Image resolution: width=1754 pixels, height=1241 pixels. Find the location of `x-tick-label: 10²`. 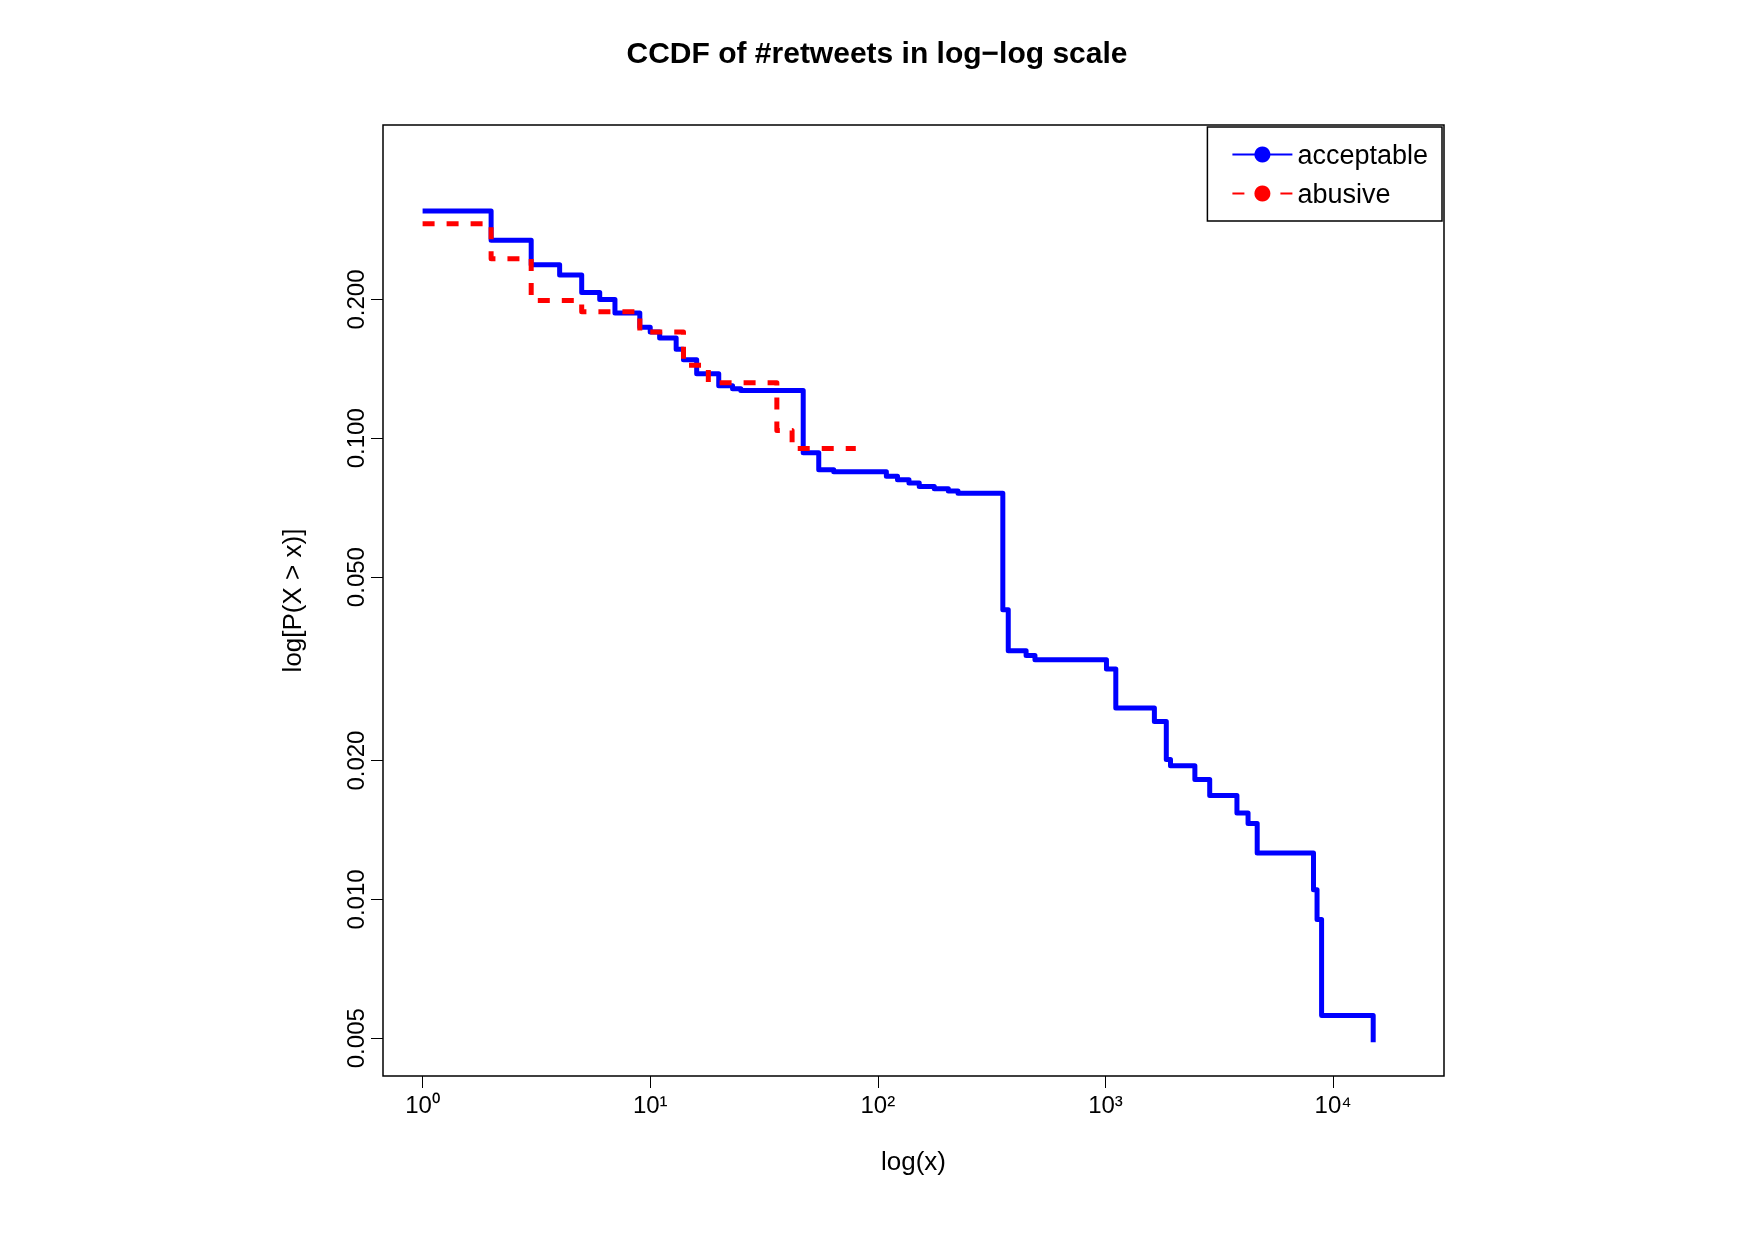

x-tick-label: 10² is located at coordinates (878, 1104).